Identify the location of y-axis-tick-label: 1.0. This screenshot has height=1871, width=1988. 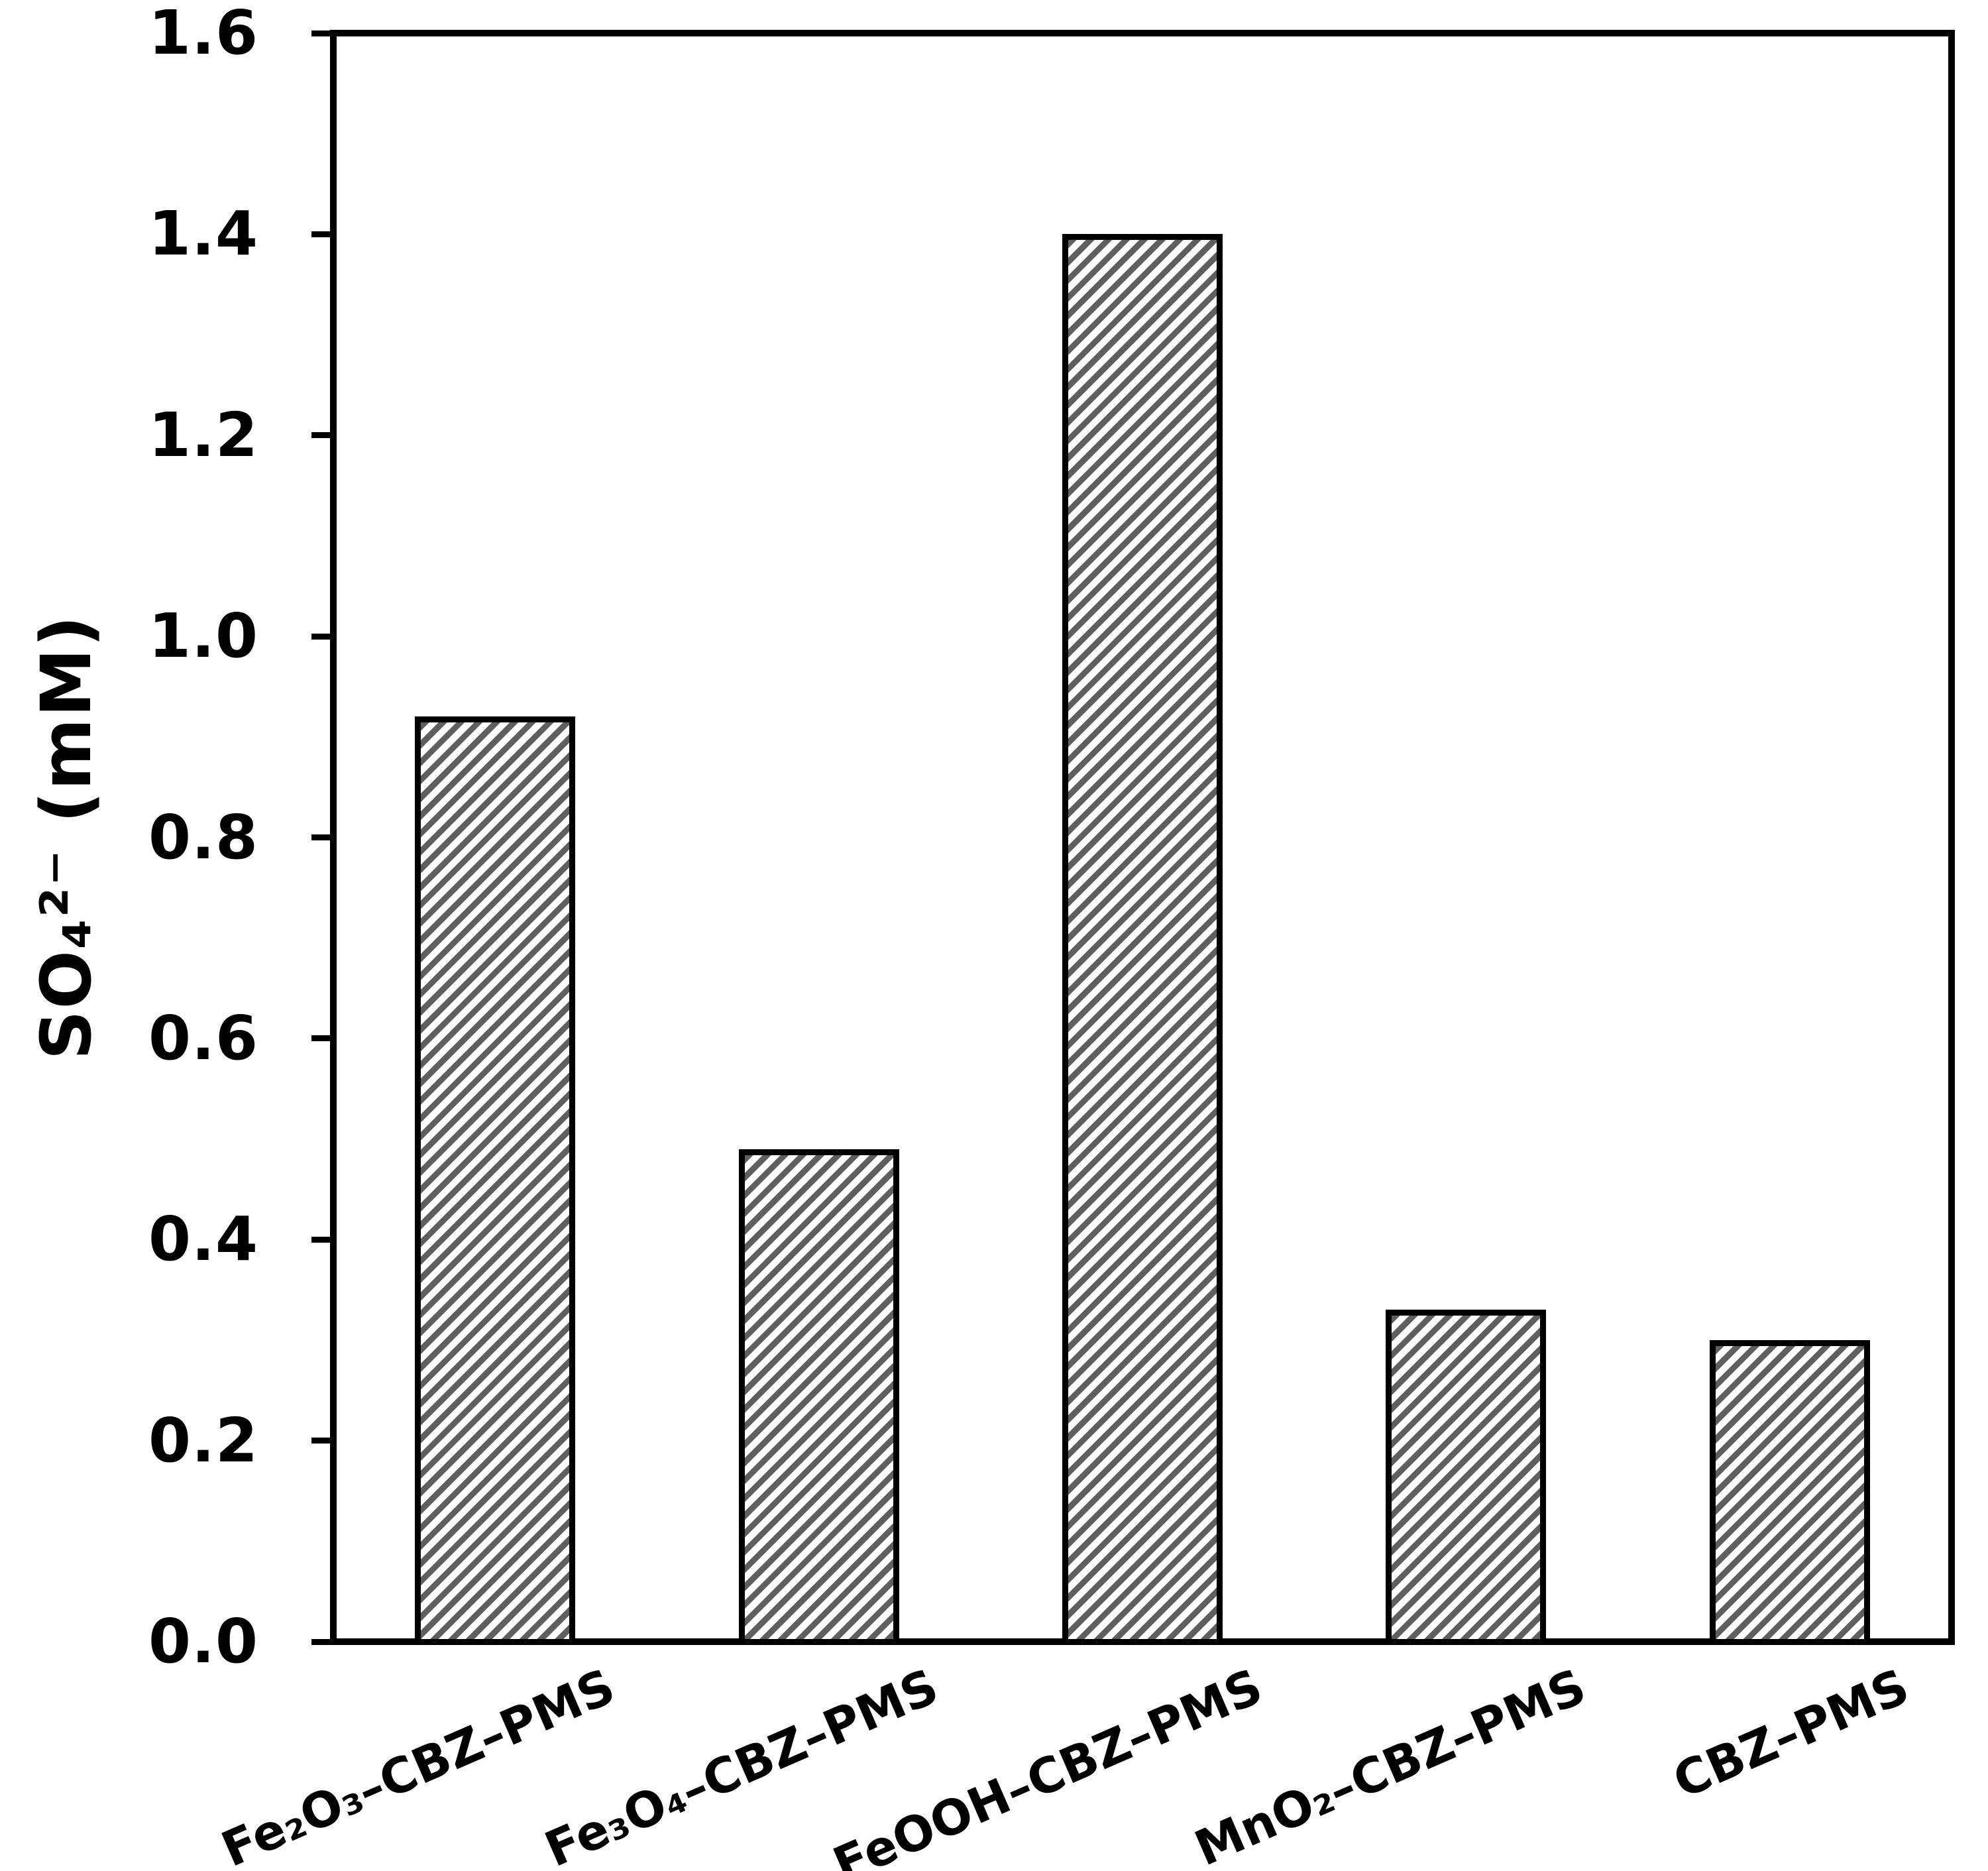
(203, 636).